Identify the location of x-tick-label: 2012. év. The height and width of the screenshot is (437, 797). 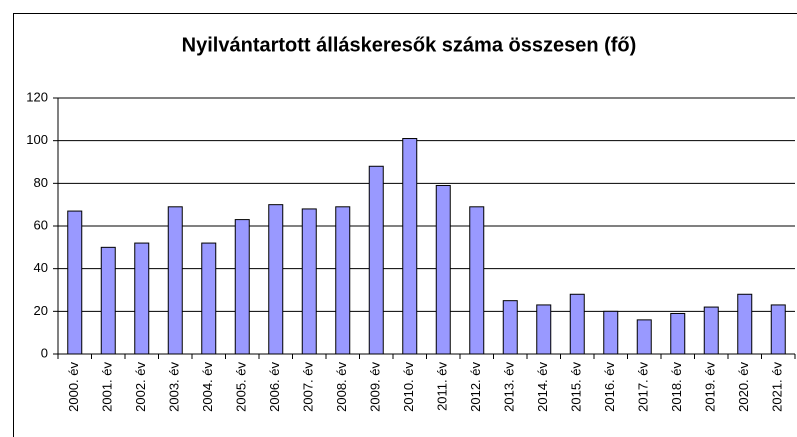
(475, 387).